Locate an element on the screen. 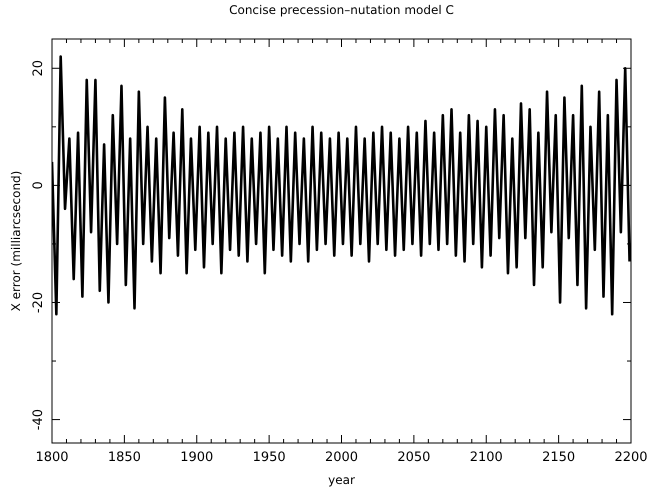 The image size is (665, 492). x-axis-title: year is located at coordinates (341, 480).